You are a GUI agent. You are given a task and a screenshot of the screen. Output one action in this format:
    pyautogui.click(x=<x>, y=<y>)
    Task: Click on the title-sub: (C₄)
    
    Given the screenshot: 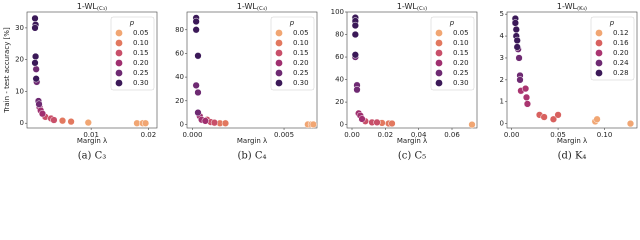 What is the action you would take?
    pyautogui.click(x=262, y=9)
    